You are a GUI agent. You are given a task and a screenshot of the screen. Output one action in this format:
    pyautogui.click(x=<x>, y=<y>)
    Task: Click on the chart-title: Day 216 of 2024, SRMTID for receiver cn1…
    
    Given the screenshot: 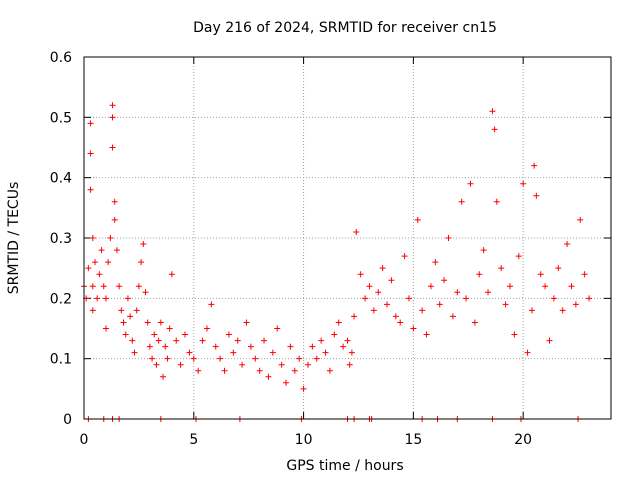 What is the action you would take?
    pyautogui.click(x=345, y=28)
    